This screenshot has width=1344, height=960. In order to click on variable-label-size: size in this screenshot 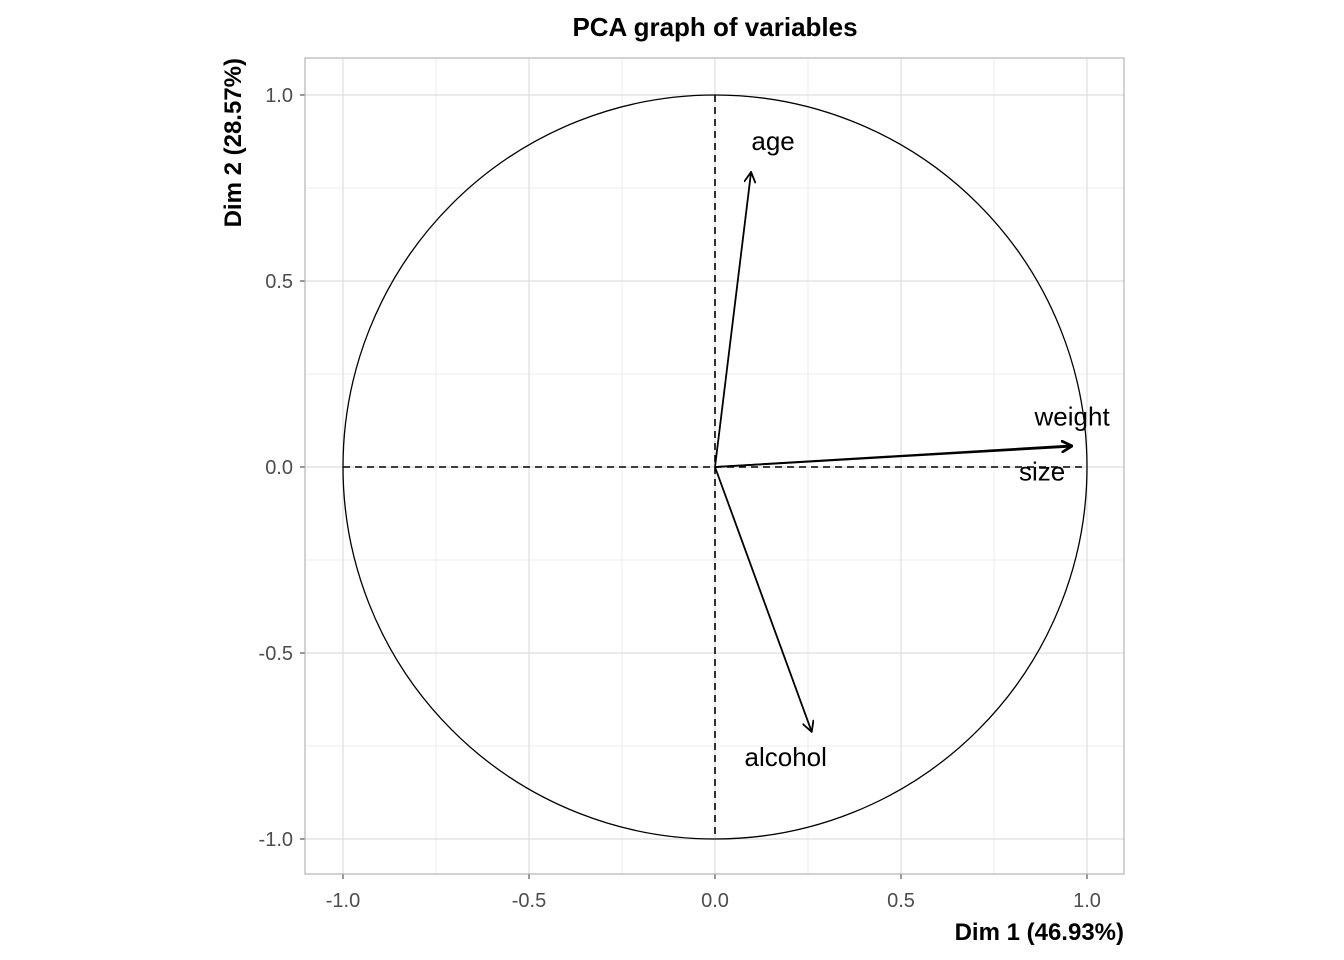, I will do `click(1042, 472)`.